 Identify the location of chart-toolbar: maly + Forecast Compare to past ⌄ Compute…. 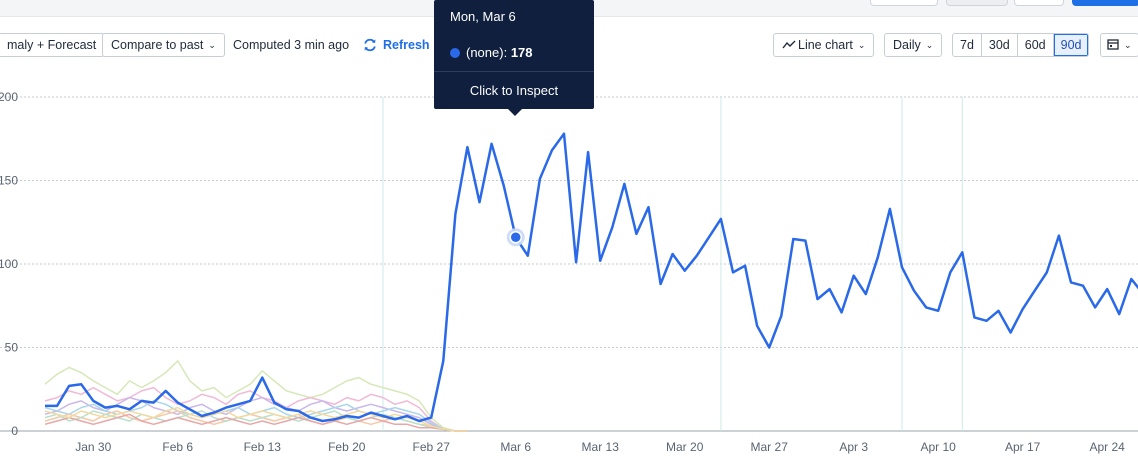
(569, 45).